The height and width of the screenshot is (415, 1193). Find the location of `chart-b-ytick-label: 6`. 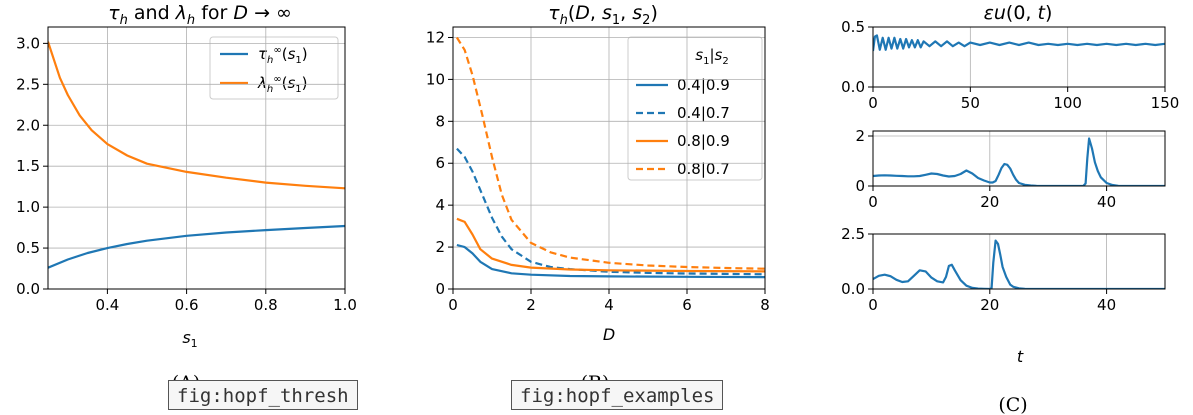

chart-b-ytick-label: 6 is located at coordinates (440, 163).